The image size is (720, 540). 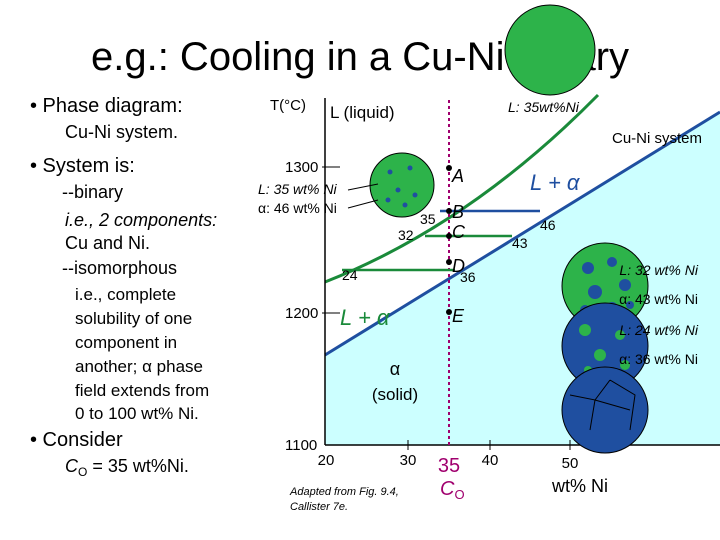 I want to click on note: L: 32 wt% Ni, so click(x=658, y=270).